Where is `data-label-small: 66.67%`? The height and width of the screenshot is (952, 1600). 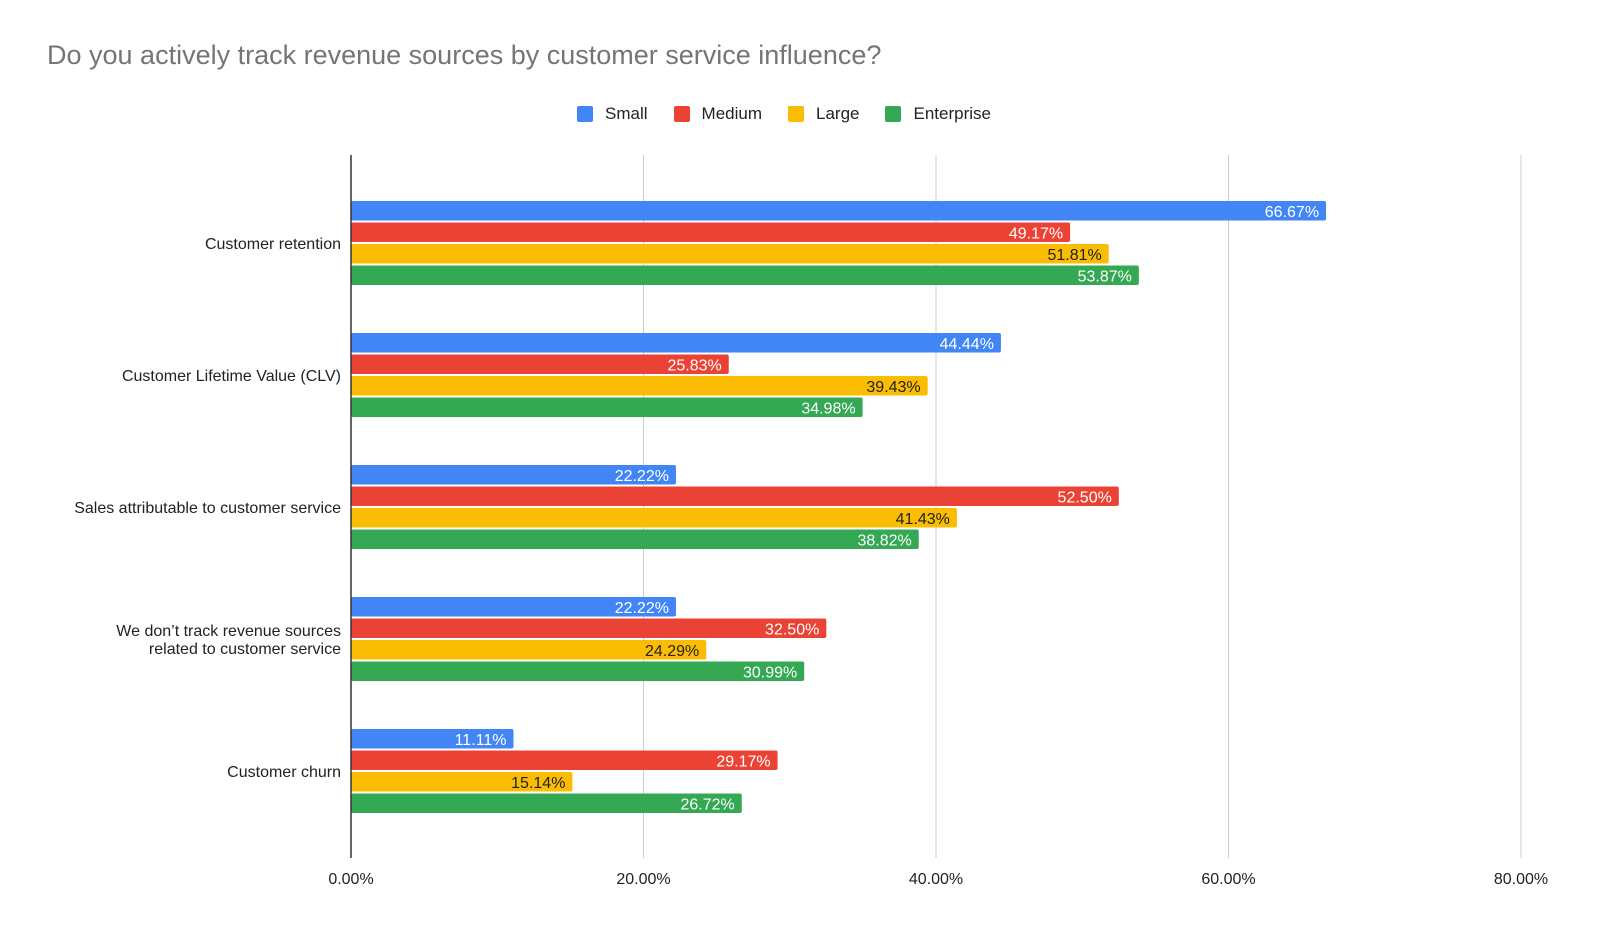 data-label-small: 66.67% is located at coordinates (1292, 212).